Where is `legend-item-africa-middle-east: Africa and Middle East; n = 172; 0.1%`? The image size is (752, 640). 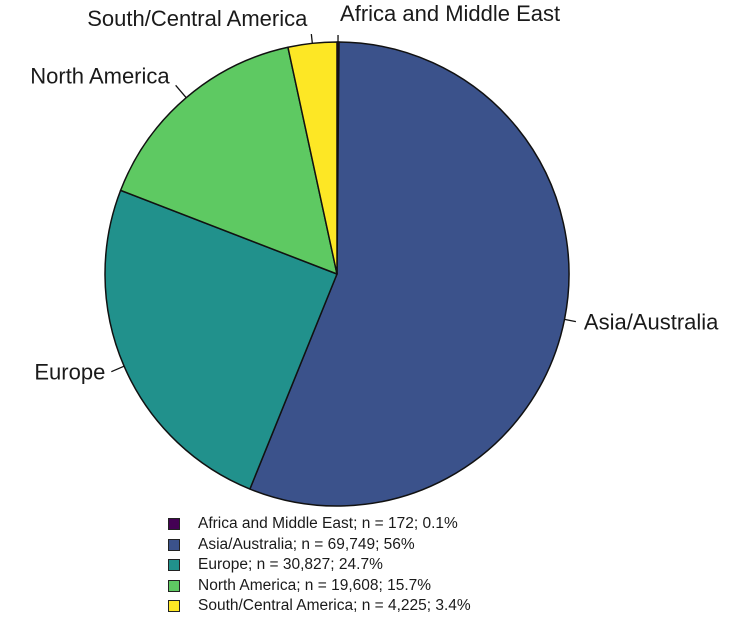
legend-item-africa-middle-east: Africa and Middle East; n = 172; 0.1% is located at coordinates (319, 524).